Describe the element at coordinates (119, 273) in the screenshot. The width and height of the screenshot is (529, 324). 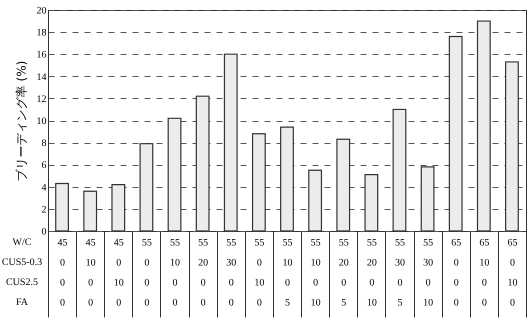
I see `x-tick-label: 45 0 10 0` at that location.